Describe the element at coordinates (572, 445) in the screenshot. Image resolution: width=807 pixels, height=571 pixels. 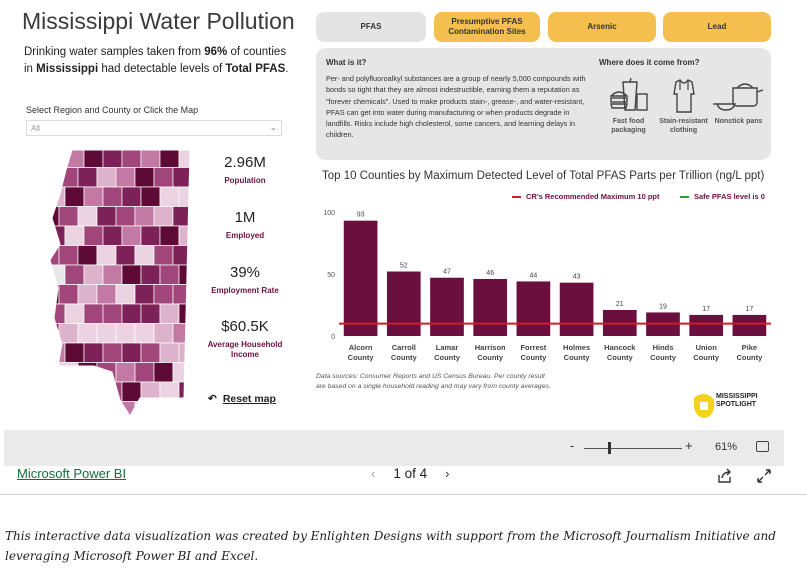
I see `zoom-out-button: -` at that location.